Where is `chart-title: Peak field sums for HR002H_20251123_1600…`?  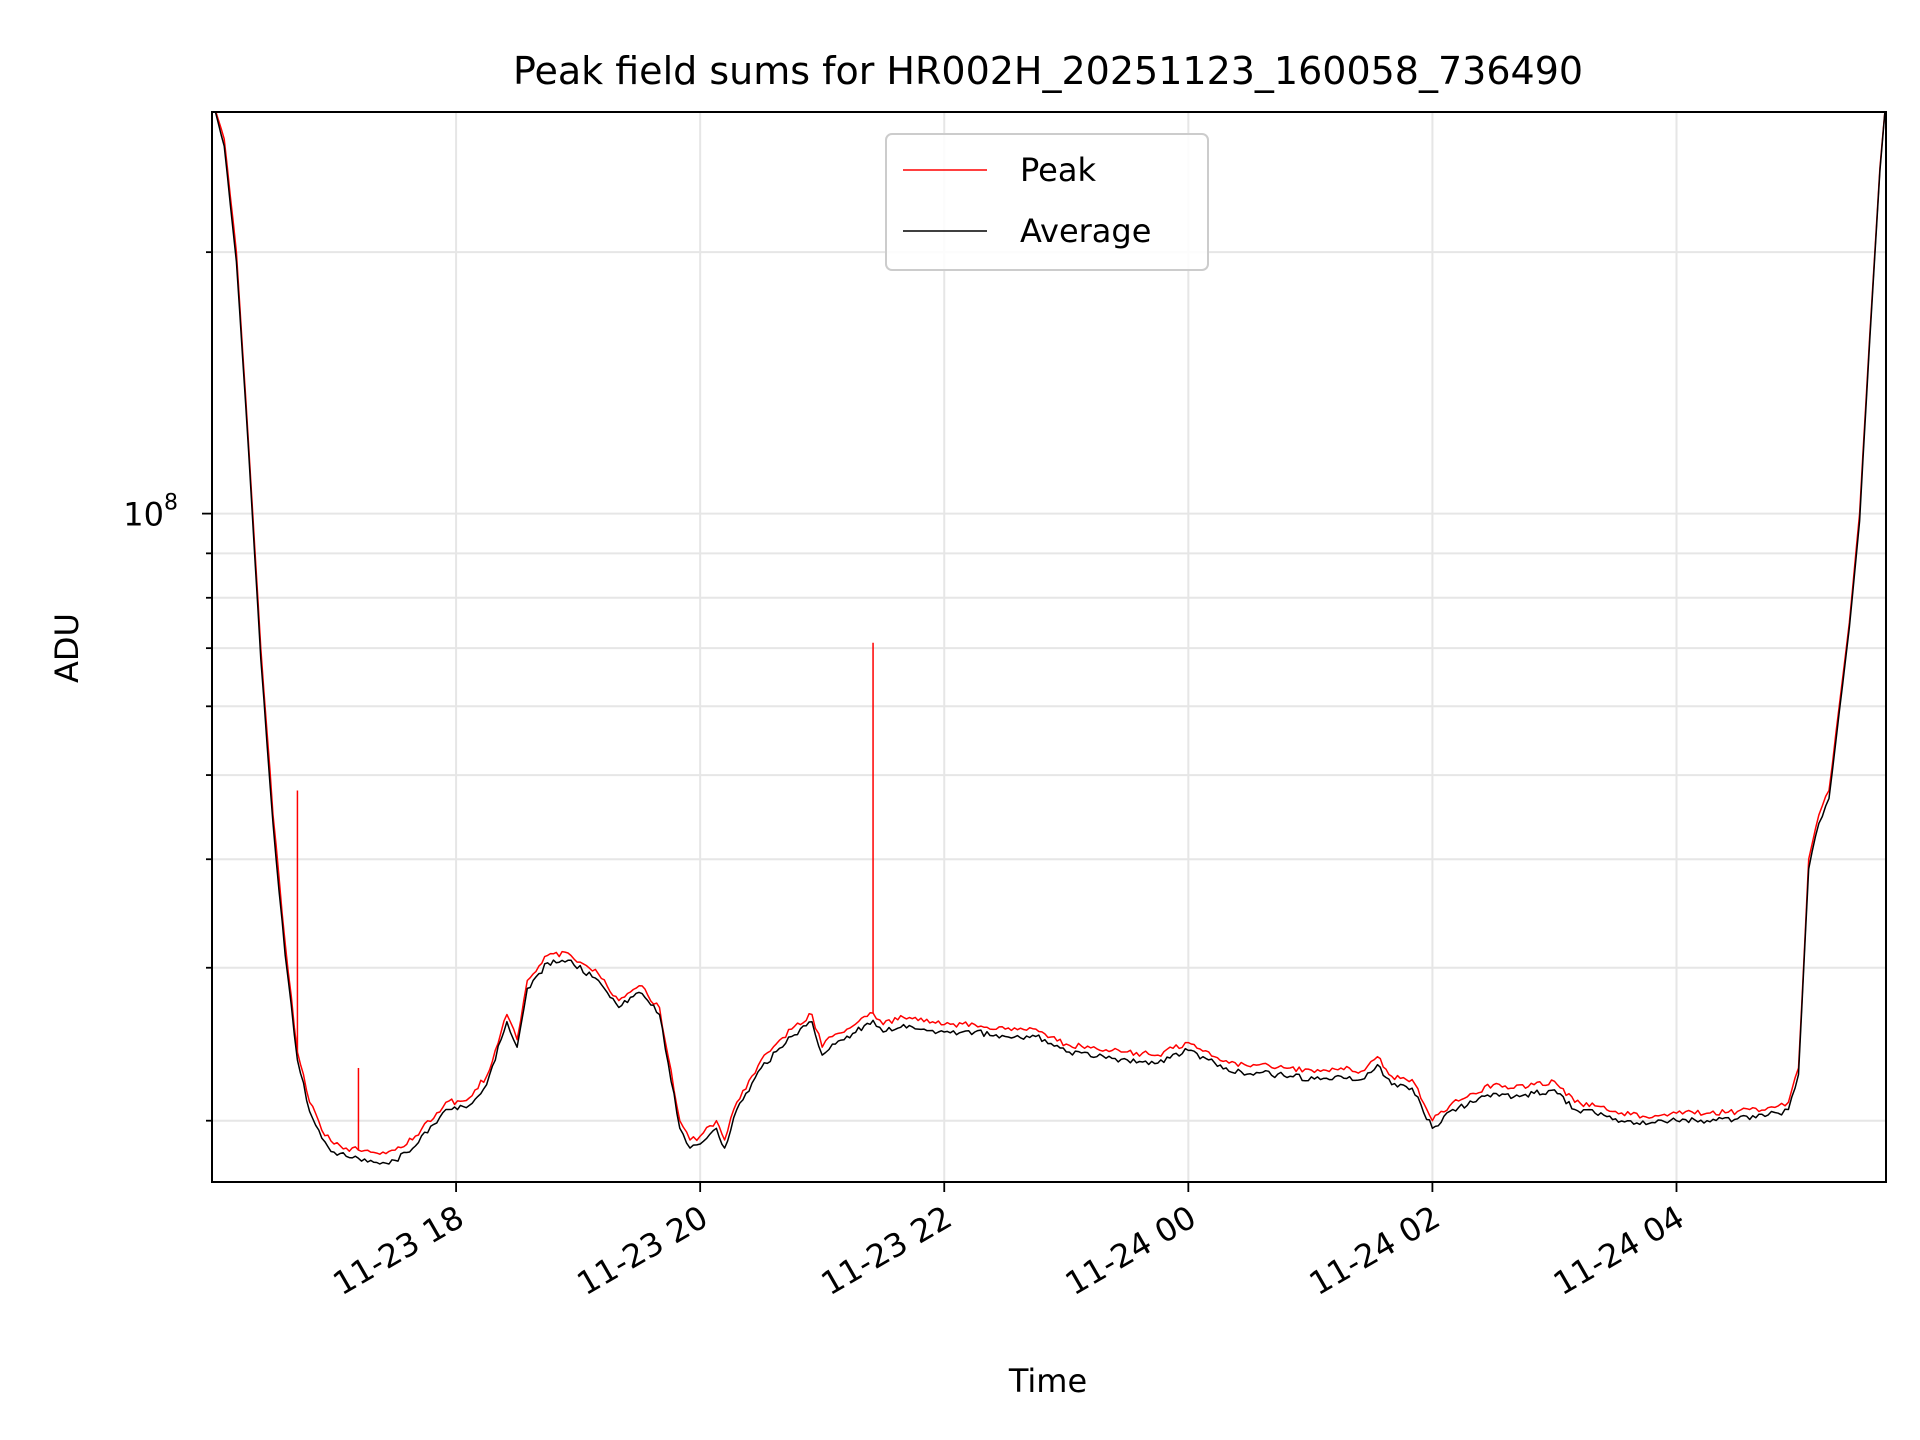 chart-title: Peak field sums for HR002H_20251123_1600… is located at coordinates (1048, 71).